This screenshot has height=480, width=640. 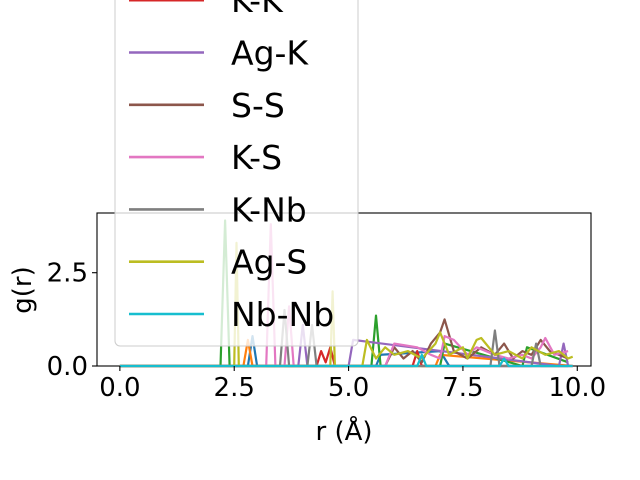 What do you see at coordinates (72, 320) in the screenshot?
I see `y-axis-ticks: 0.0 2.5` at bounding box center [72, 320].